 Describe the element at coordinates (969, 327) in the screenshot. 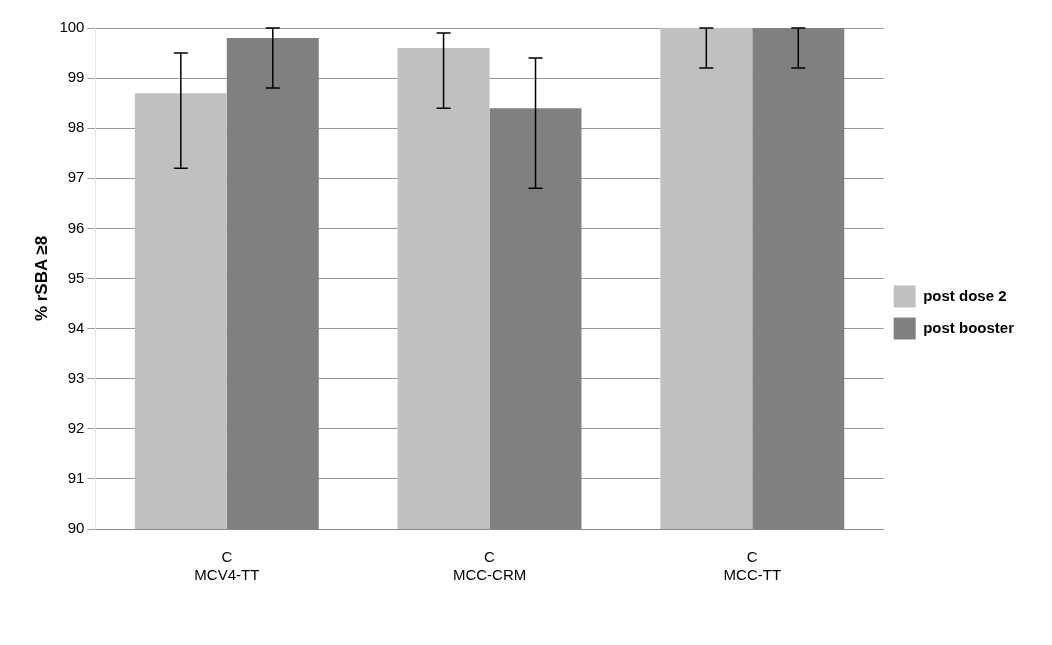

I see `legend-label: post booster` at that location.